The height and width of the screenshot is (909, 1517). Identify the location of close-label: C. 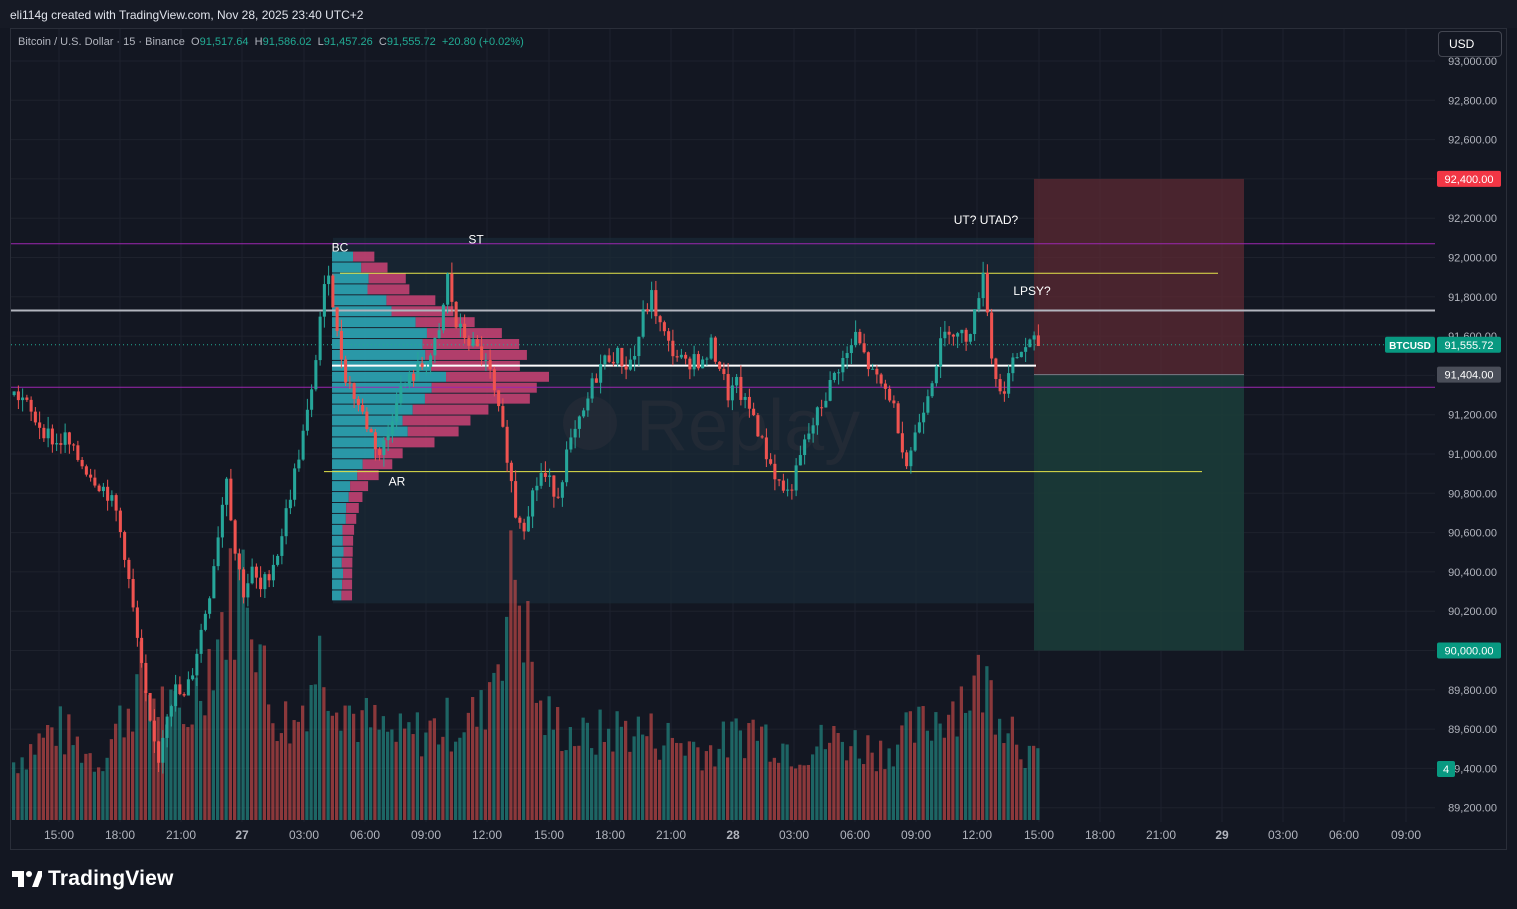
(382, 42).